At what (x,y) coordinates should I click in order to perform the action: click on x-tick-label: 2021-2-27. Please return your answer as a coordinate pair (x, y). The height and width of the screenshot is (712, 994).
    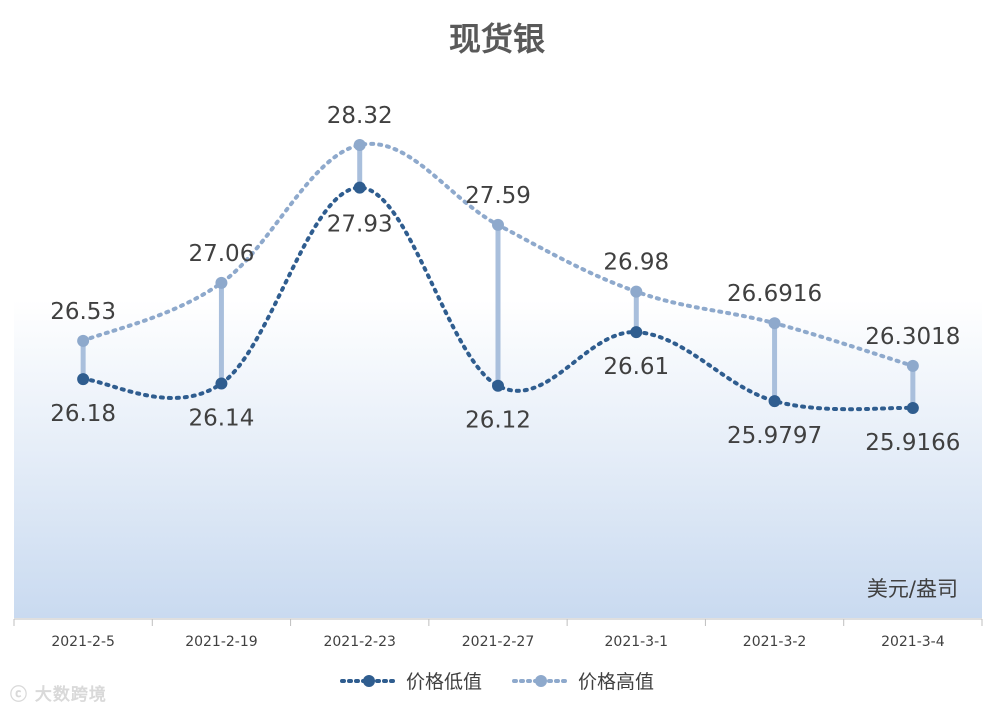
    Looking at the image, I should click on (498, 642).